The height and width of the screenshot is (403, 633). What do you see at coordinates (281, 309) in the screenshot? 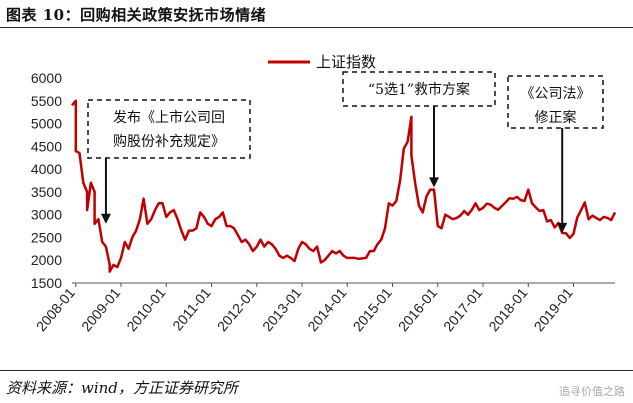
I see `x-tick-label: 2013-01` at bounding box center [281, 309].